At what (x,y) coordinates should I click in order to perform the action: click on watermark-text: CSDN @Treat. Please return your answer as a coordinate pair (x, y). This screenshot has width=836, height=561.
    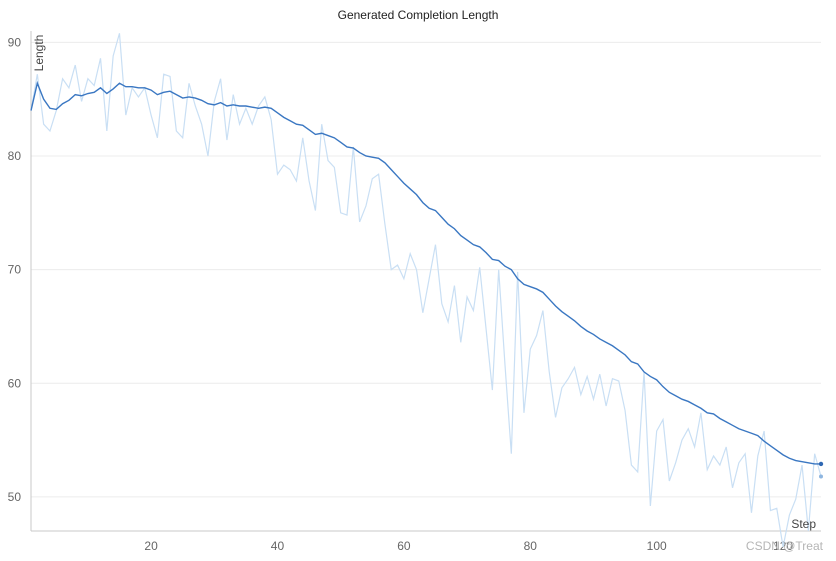
    Looking at the image, I should click on (785, 546).